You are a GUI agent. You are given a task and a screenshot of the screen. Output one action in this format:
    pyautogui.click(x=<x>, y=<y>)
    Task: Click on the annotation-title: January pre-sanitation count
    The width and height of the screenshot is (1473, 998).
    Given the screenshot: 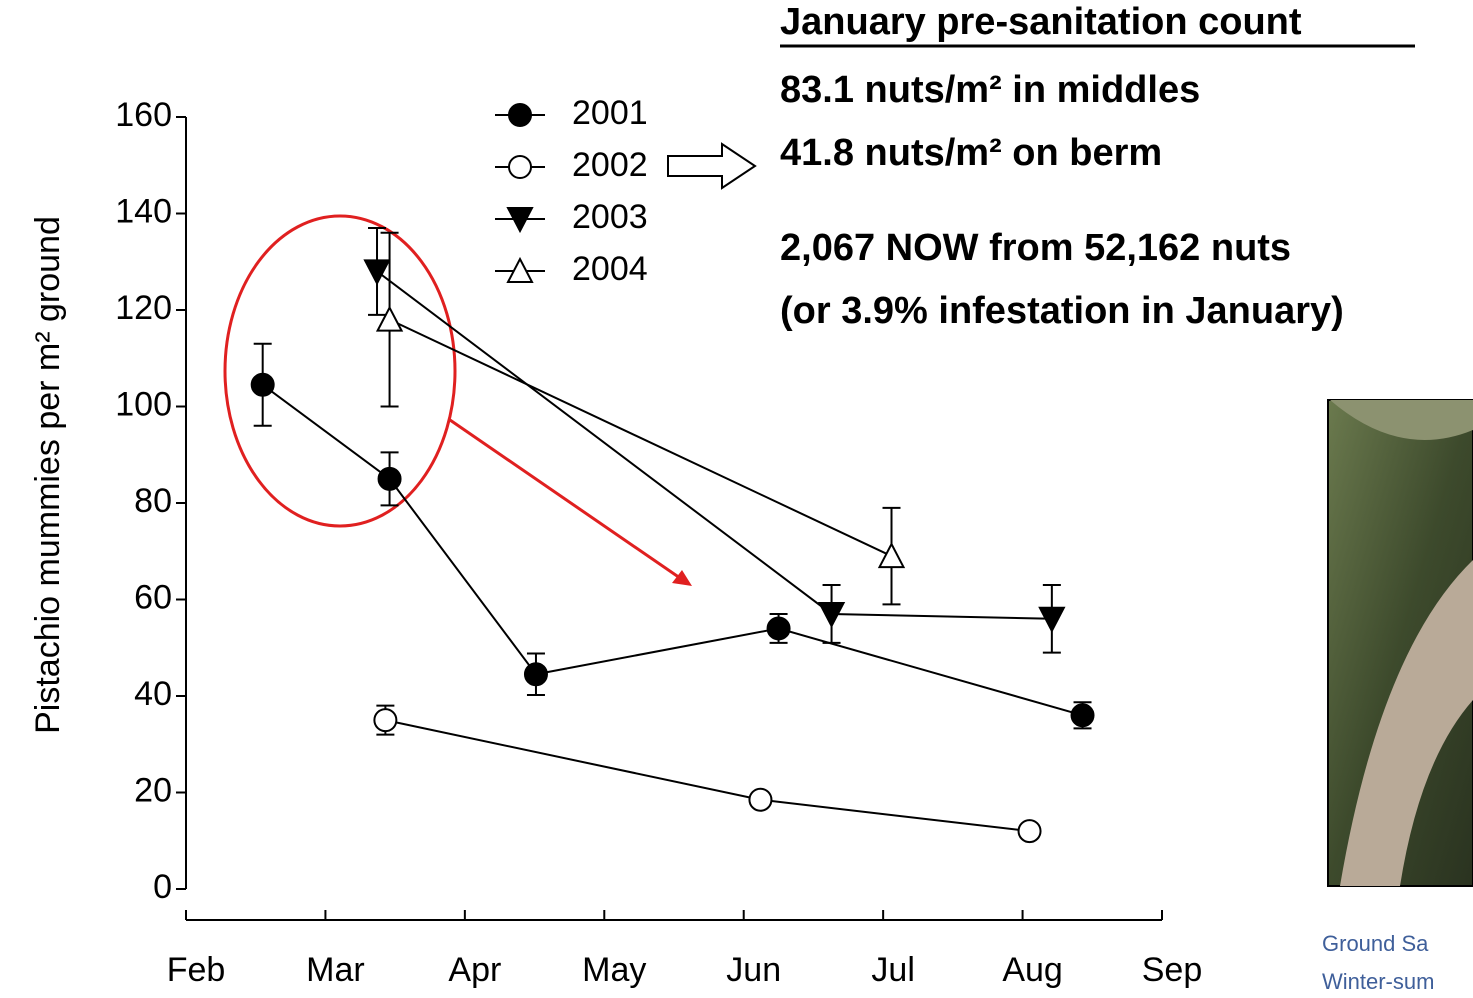 What is the action you would take?
    pyautogui.click(x=1041, y=22)
    